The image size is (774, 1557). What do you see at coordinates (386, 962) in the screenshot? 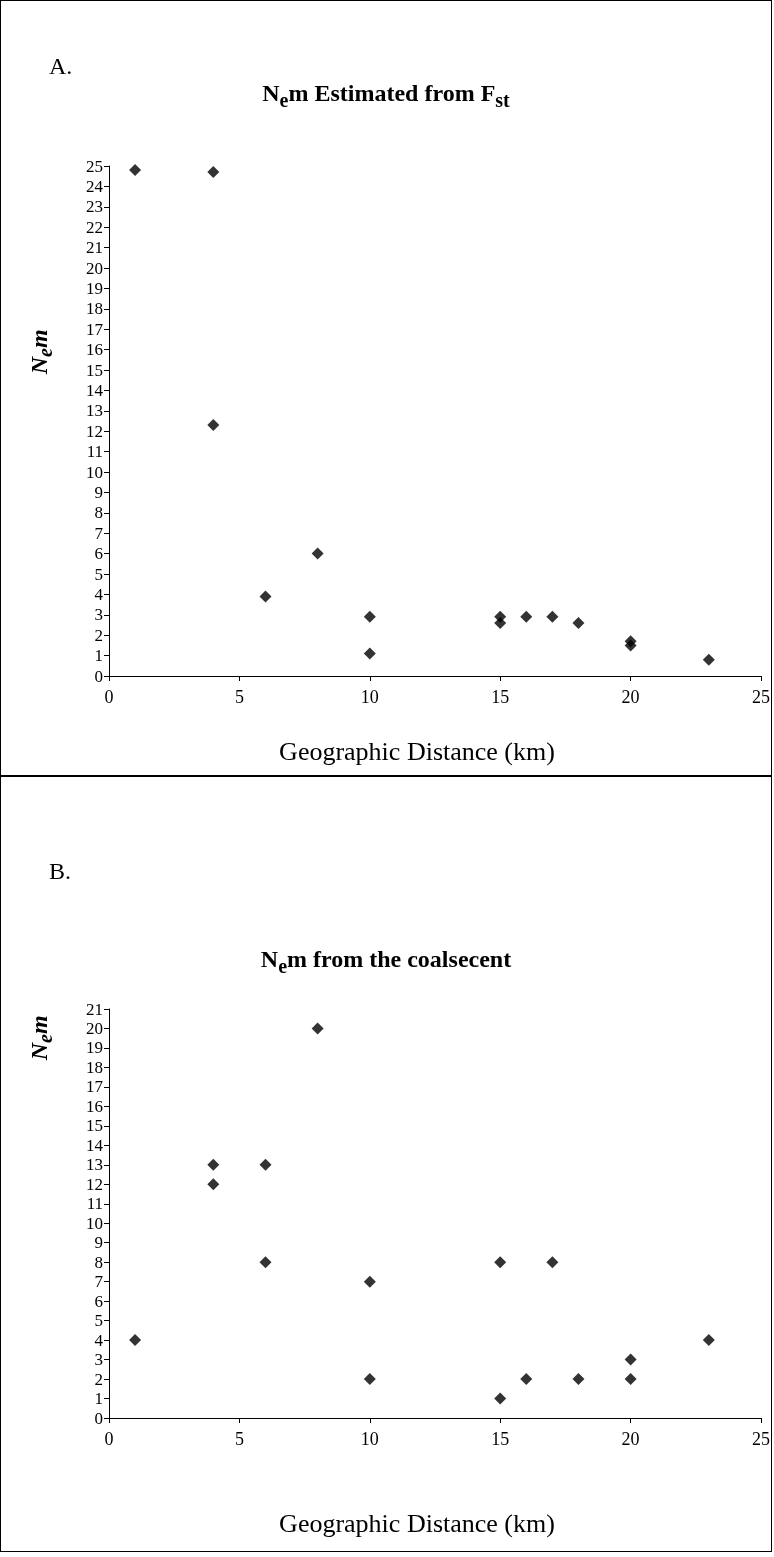
I see `chart-title: N$_{e}$m from the coalsecent` at bounding box center [386, 962].